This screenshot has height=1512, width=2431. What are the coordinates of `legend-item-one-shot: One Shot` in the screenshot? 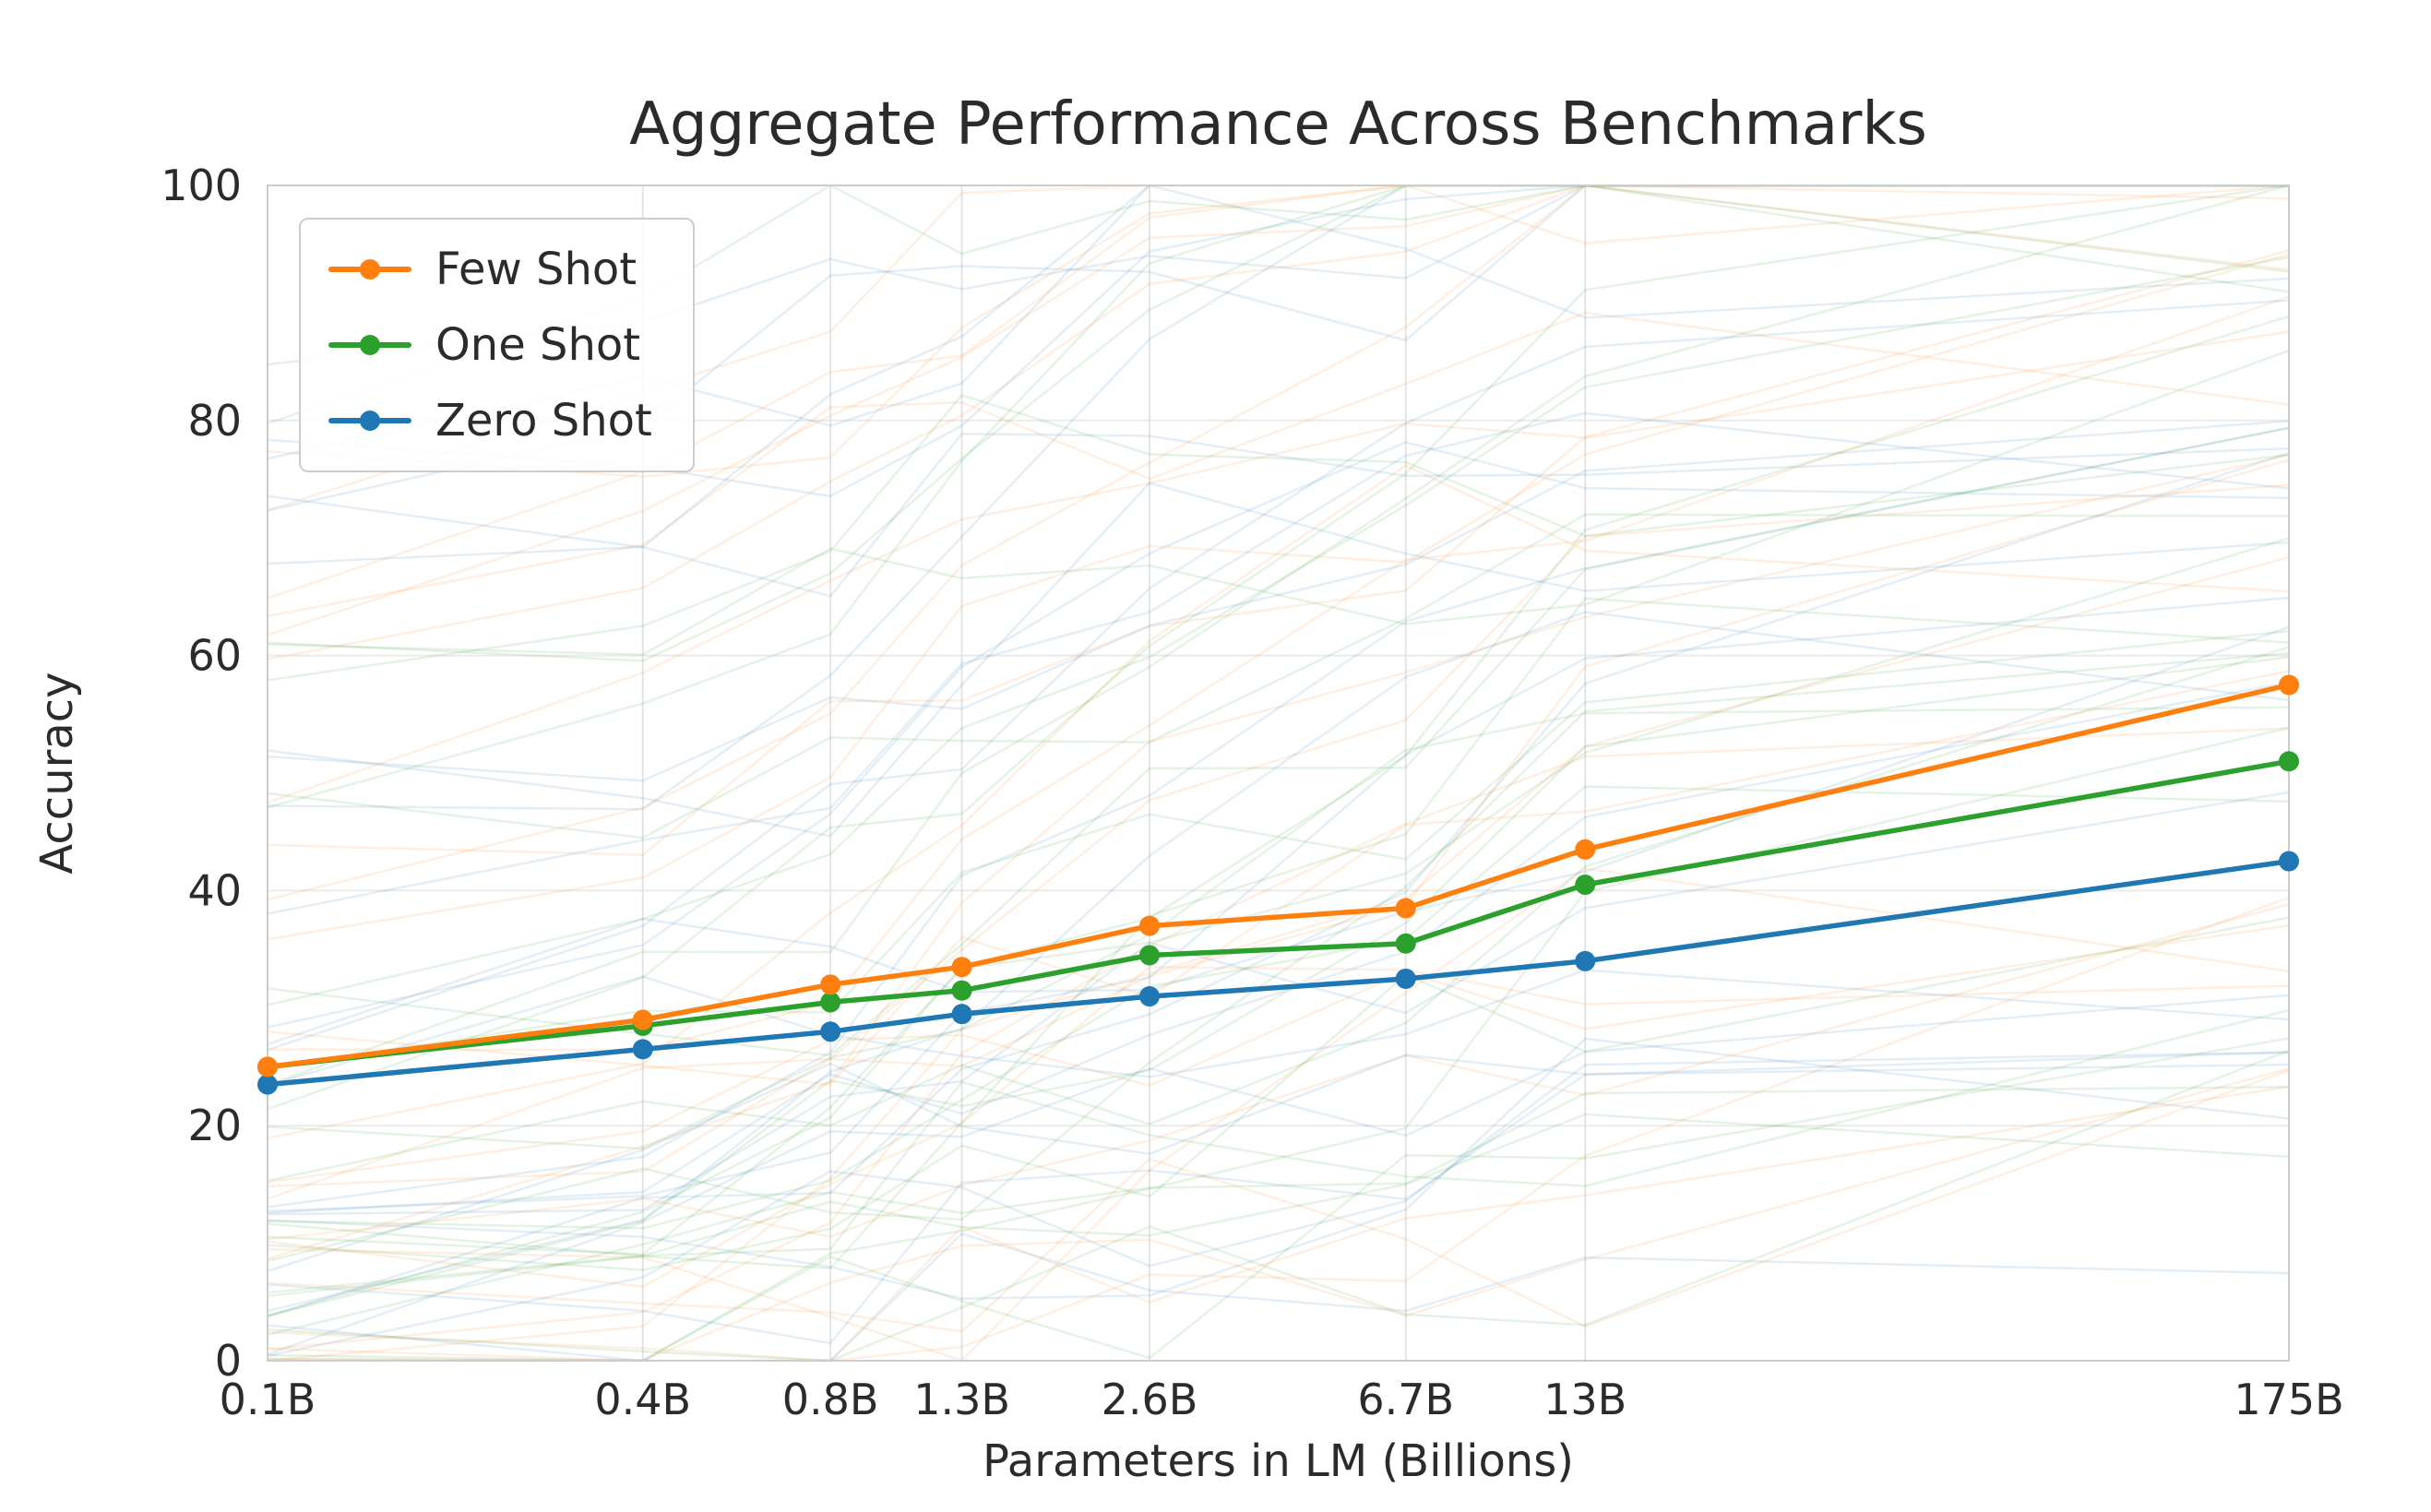 It's located at (490, 345).